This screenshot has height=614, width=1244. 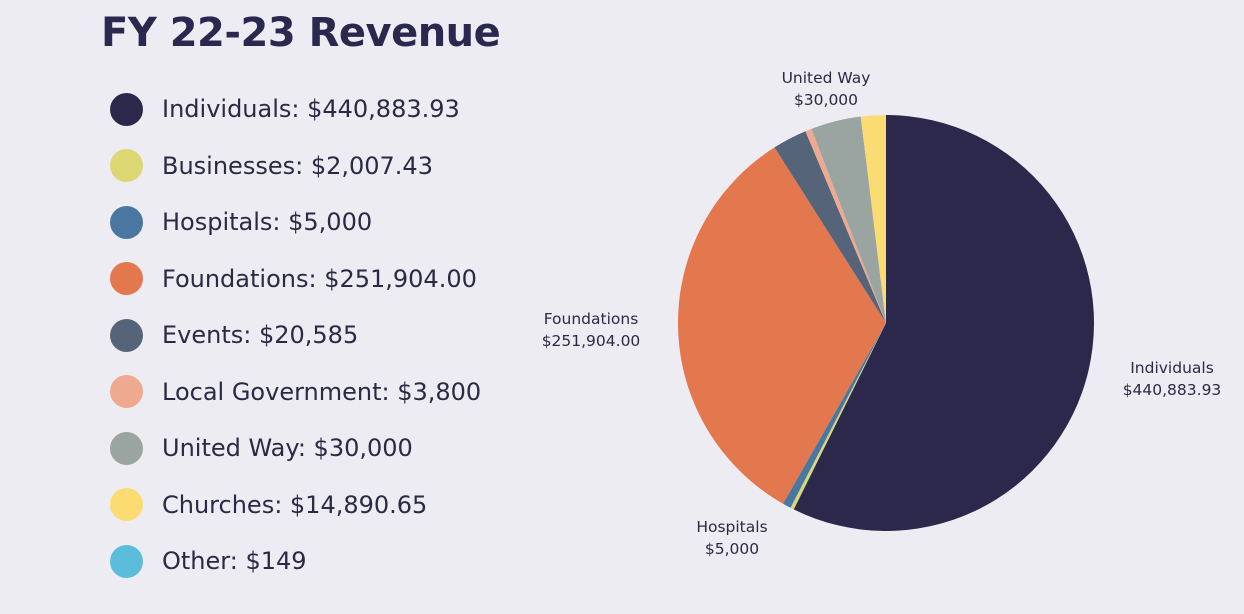 What do you see at coordinates (126, 166) in the screenshot?
I see `legend-swatch-businesses` at bounding box center [126, 166].